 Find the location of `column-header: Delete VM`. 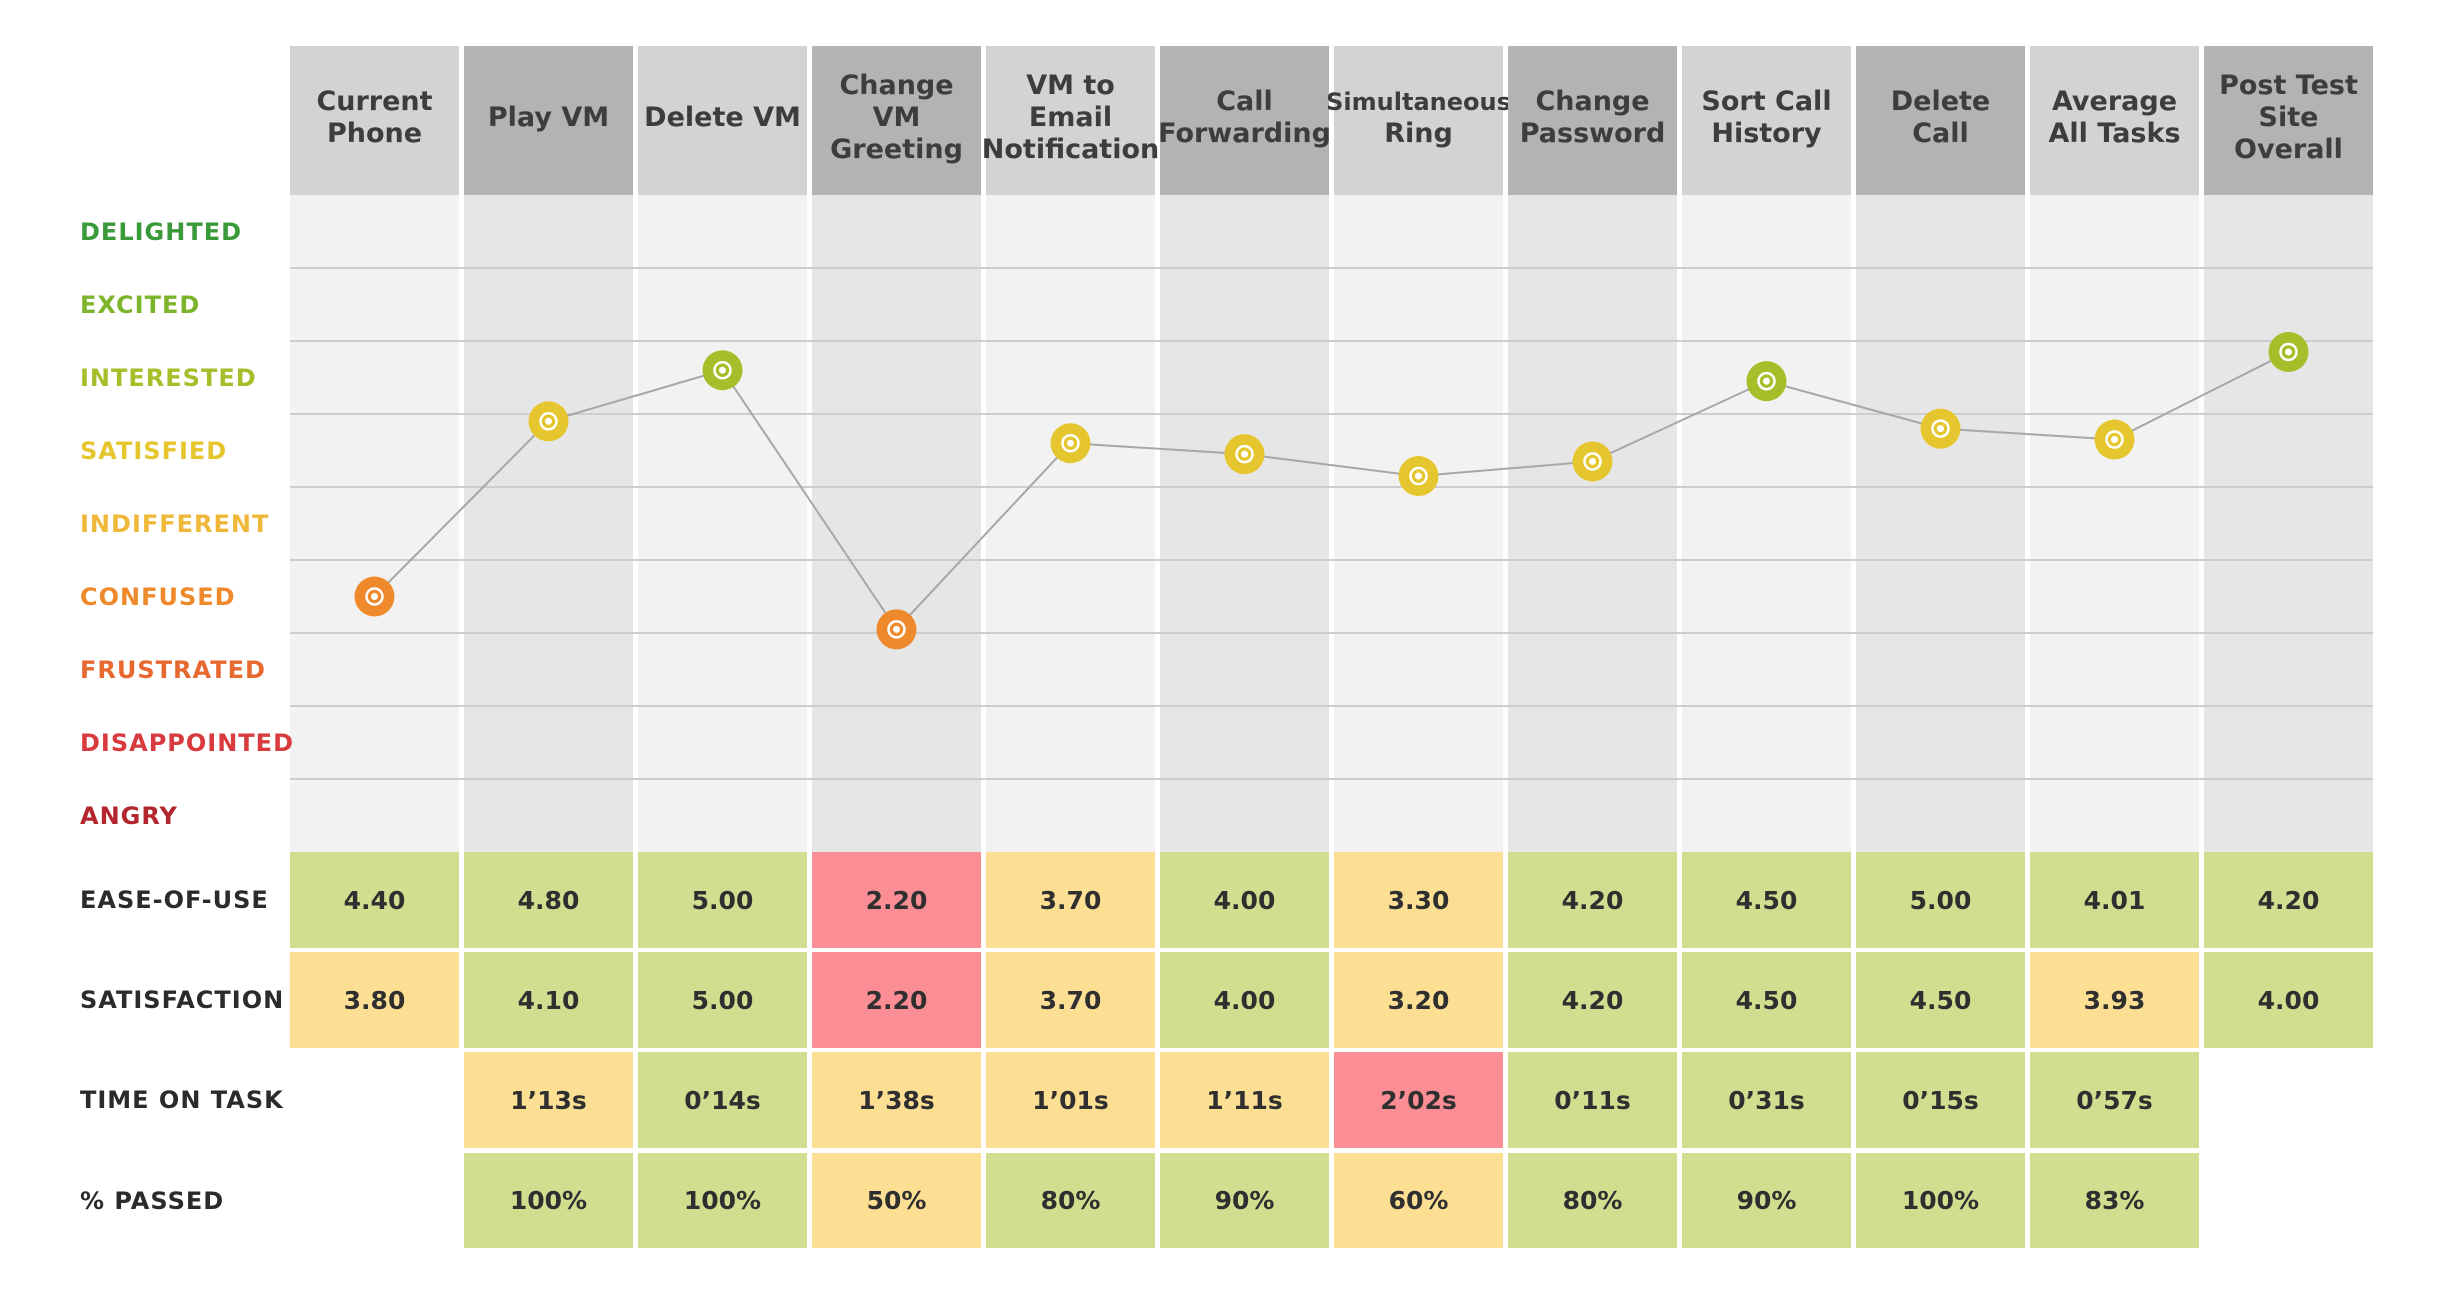

column-header: Delete VM is located at coordinates (722, 120).